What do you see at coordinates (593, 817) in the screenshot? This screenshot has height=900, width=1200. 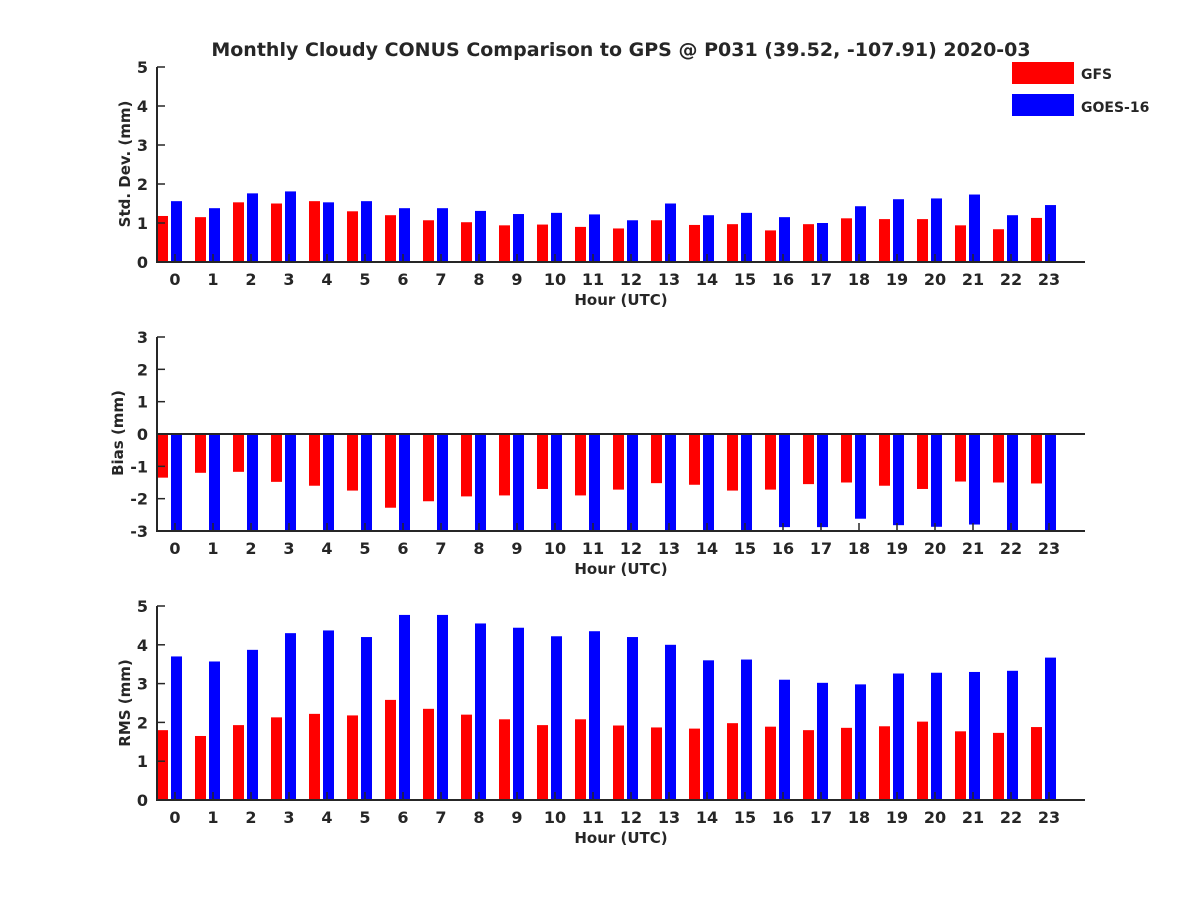 I see `rms-x-tick-label: 11` at bounding box center [593, 817].